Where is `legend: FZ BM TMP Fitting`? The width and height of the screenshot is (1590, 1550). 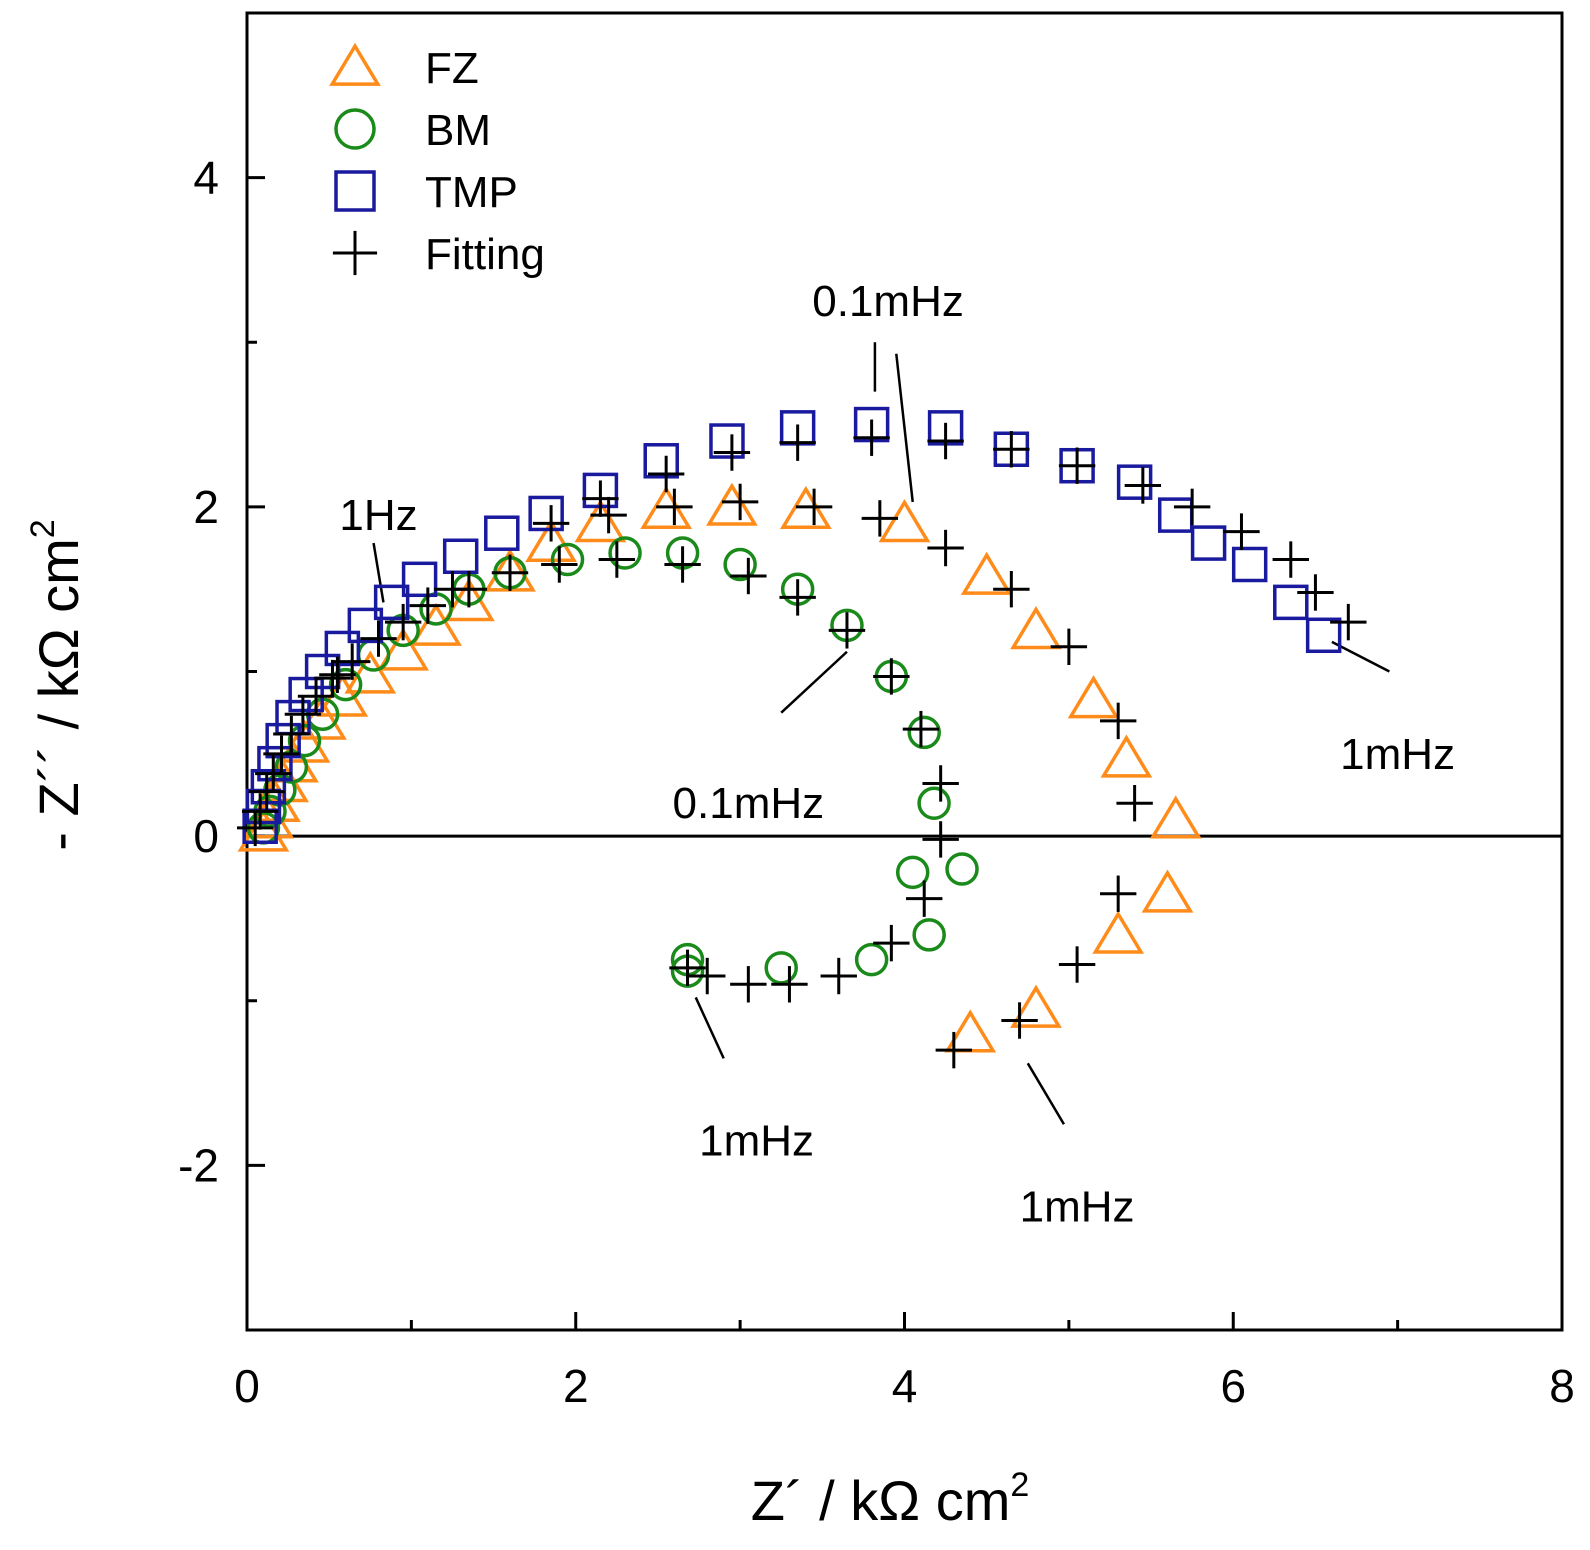 legend: FZ BM TMP Fitting is located at coordinates (437, 160).